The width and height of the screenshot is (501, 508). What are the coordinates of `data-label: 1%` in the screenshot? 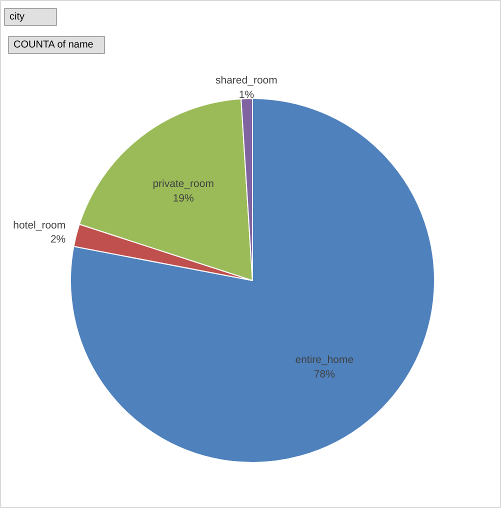 It's located at (246, 94).